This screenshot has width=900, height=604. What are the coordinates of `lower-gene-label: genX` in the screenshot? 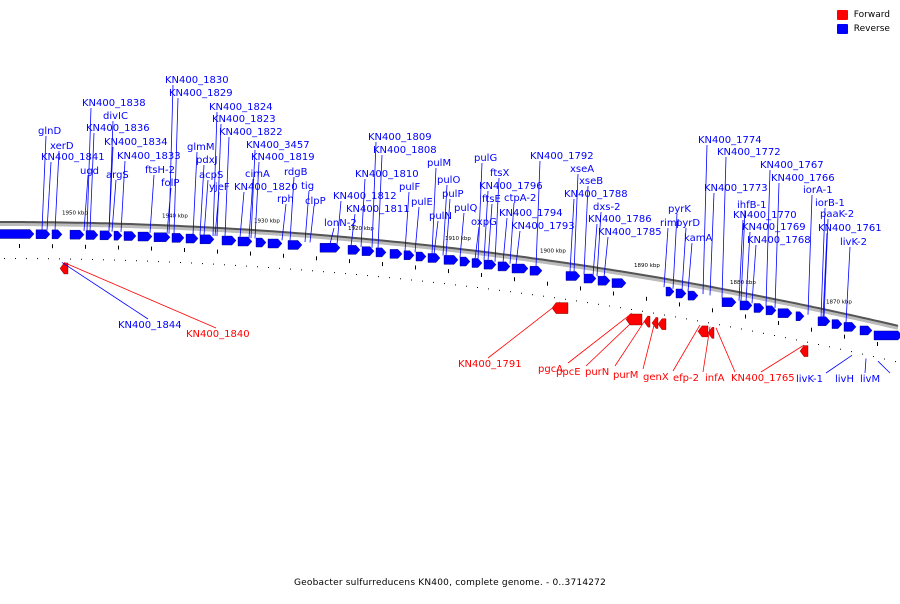 It's located at (656, 377).